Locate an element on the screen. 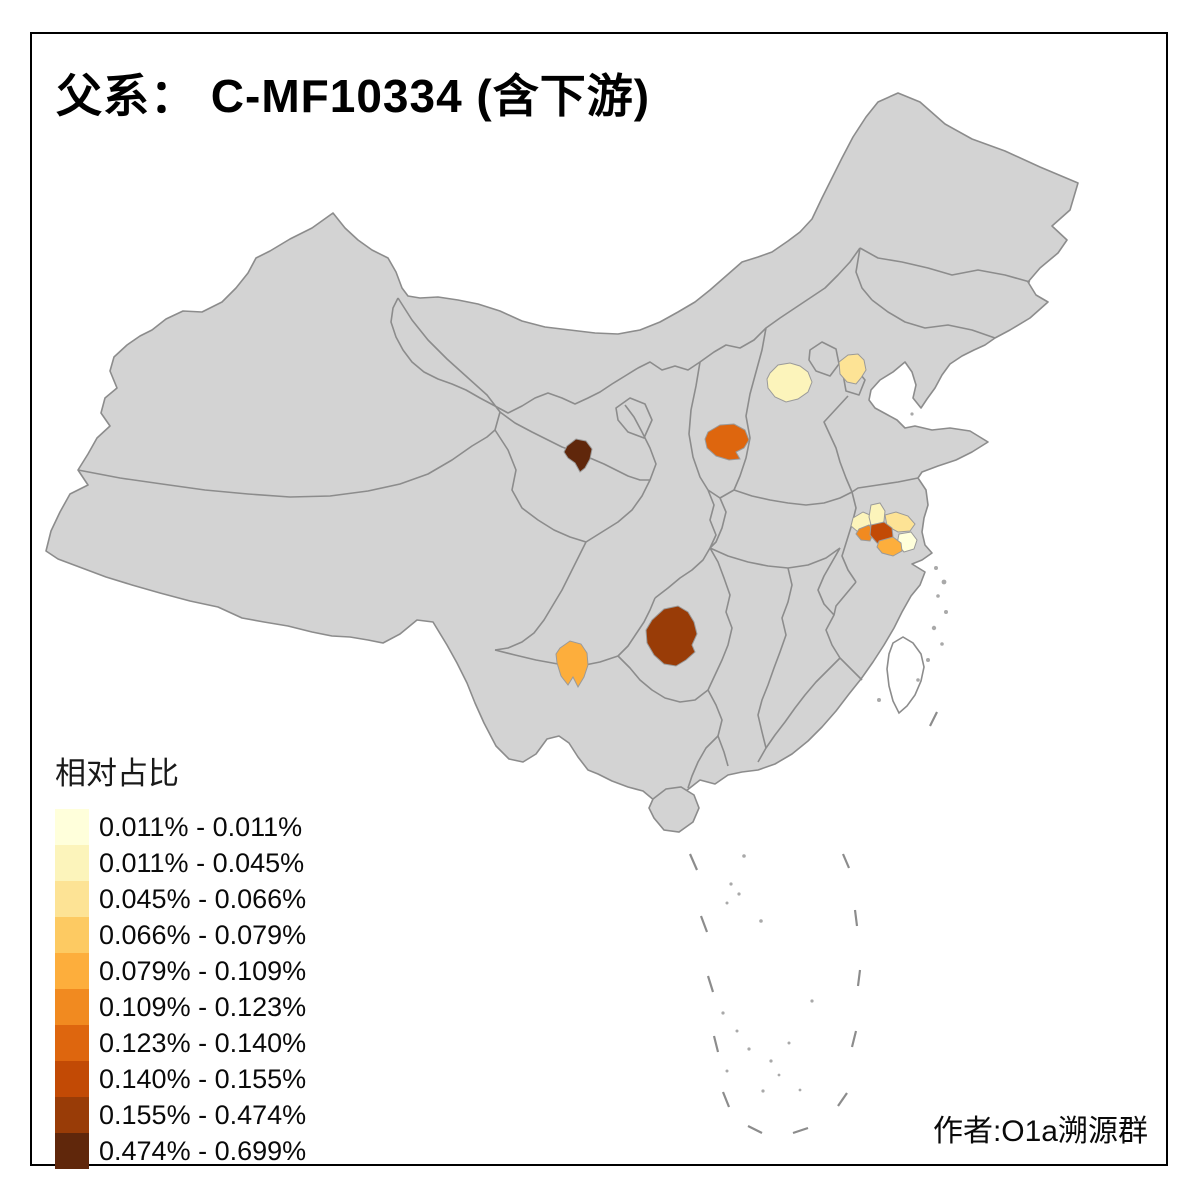  legend-item: 0.011% - 0.011% is located at coordinates (180, 827).